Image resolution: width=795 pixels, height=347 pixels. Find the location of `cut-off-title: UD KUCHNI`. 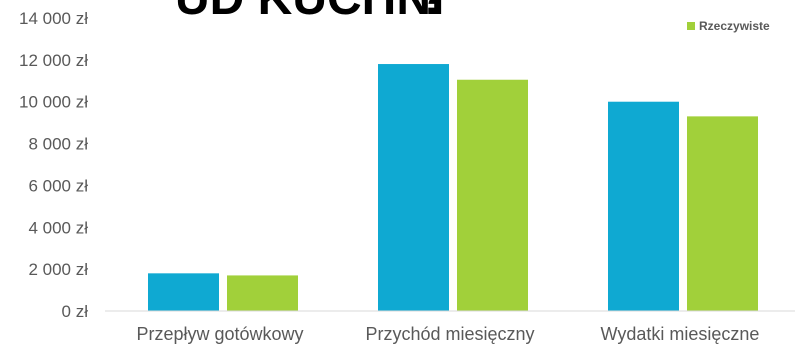

cut-off-title: UD KUCHNI is located at coordinates (309, 12).